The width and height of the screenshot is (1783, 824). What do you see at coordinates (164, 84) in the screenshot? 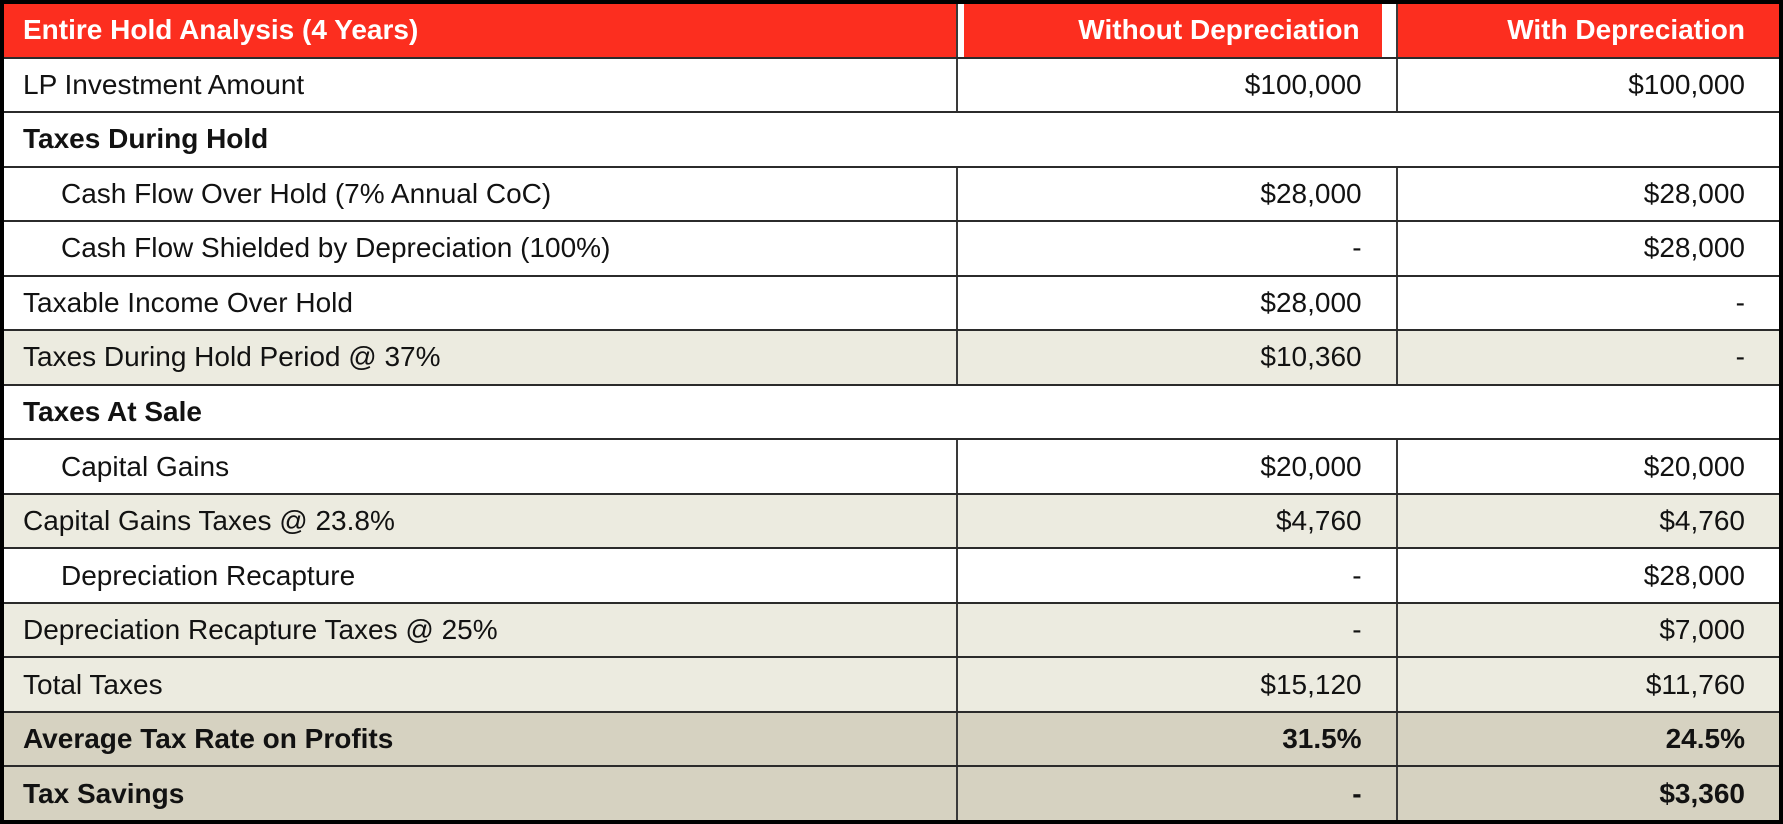
I see `row-label: LP Investment Amount` at bounding box center [164, 84].